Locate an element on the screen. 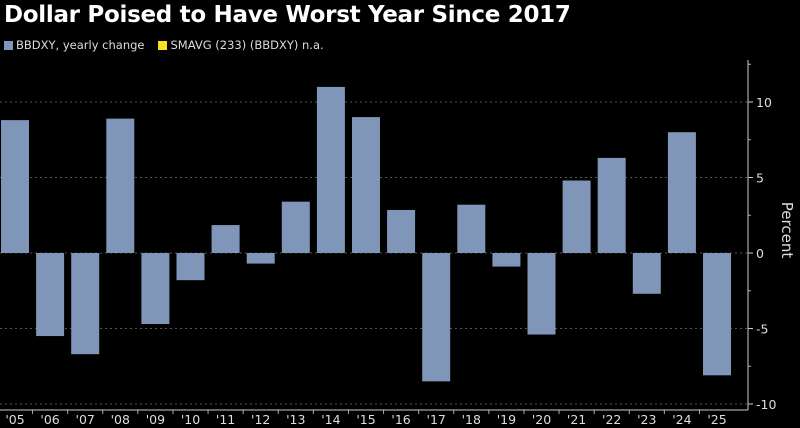 This screenshot has height=428, width=800. y-tick-label: 10 is located at coordinates (764, 102).